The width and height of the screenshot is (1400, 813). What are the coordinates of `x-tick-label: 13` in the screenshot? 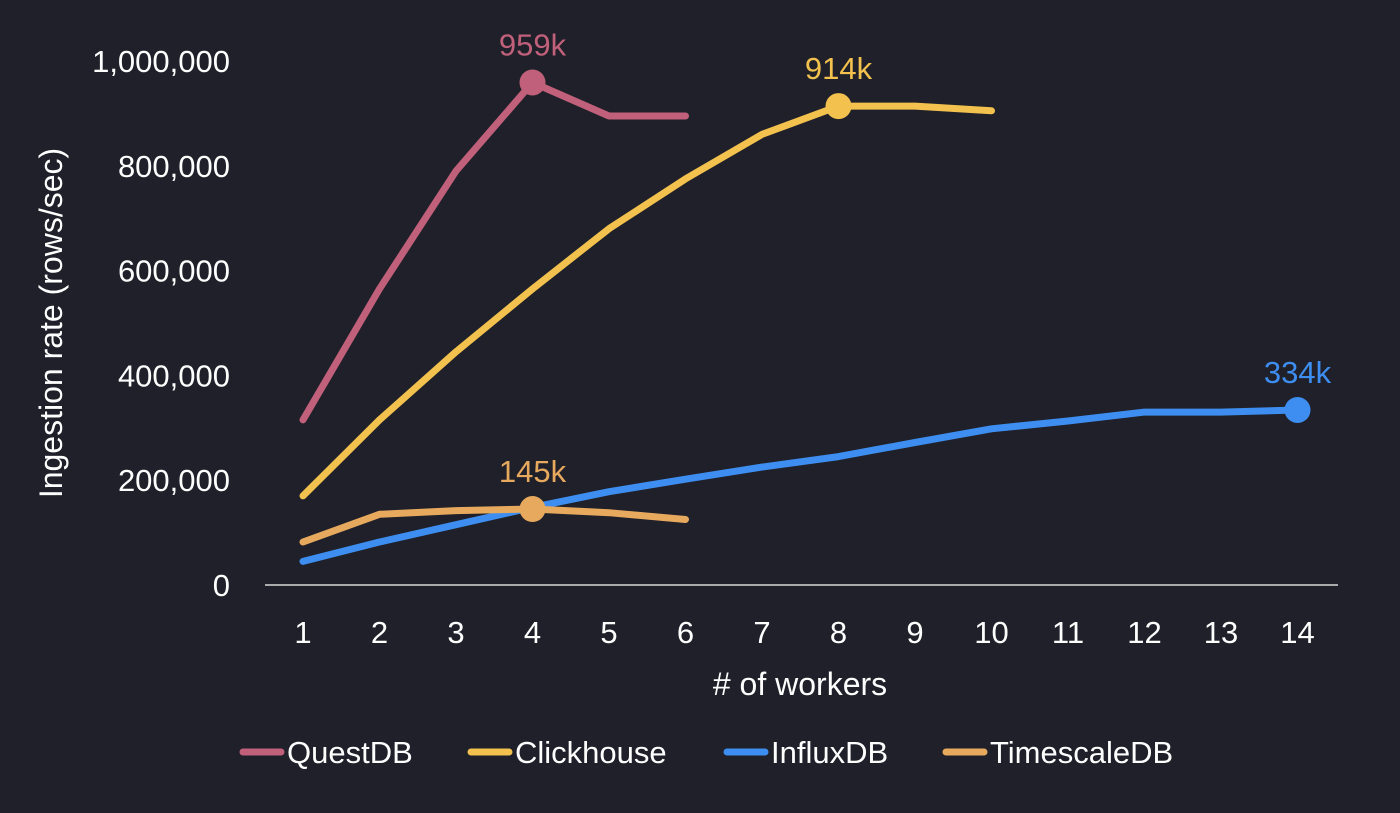 It's located at (1221, 632).